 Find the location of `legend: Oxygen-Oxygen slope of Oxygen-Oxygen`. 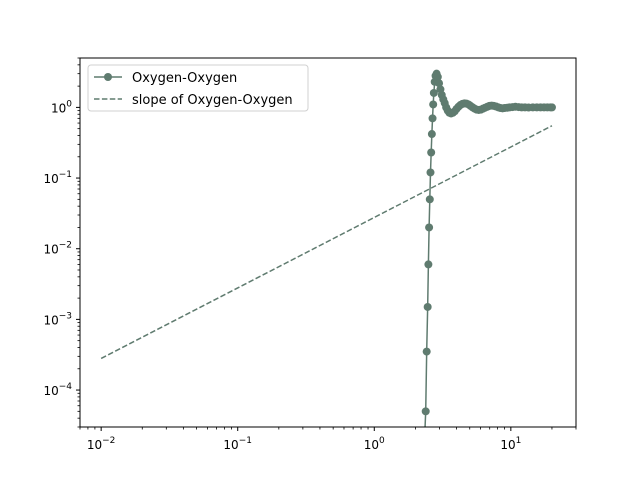

legend: Oxygen-Oxygen slope of Oxygen-Oxygen is located at coordinates (198, 88).